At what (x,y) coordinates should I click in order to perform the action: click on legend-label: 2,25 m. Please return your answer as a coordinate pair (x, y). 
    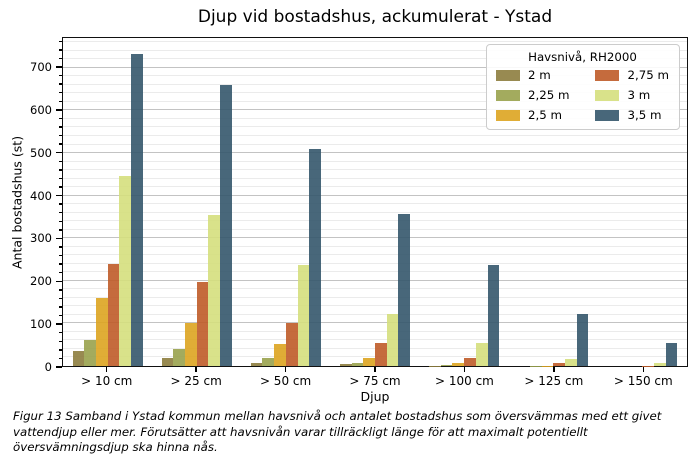
    Looking at the image, I should click on (548, 95).